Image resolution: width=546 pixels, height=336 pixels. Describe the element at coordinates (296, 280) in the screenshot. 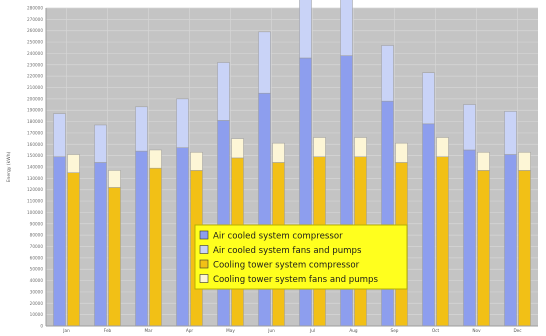

I see `legend-label: Cooling tower system fans and pumps` at that location.